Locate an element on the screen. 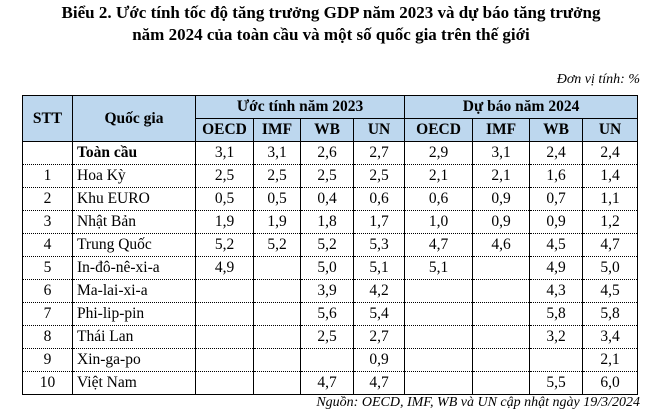  row-country: In-đô-nê-xi-a is located at coordinates (134, 268).